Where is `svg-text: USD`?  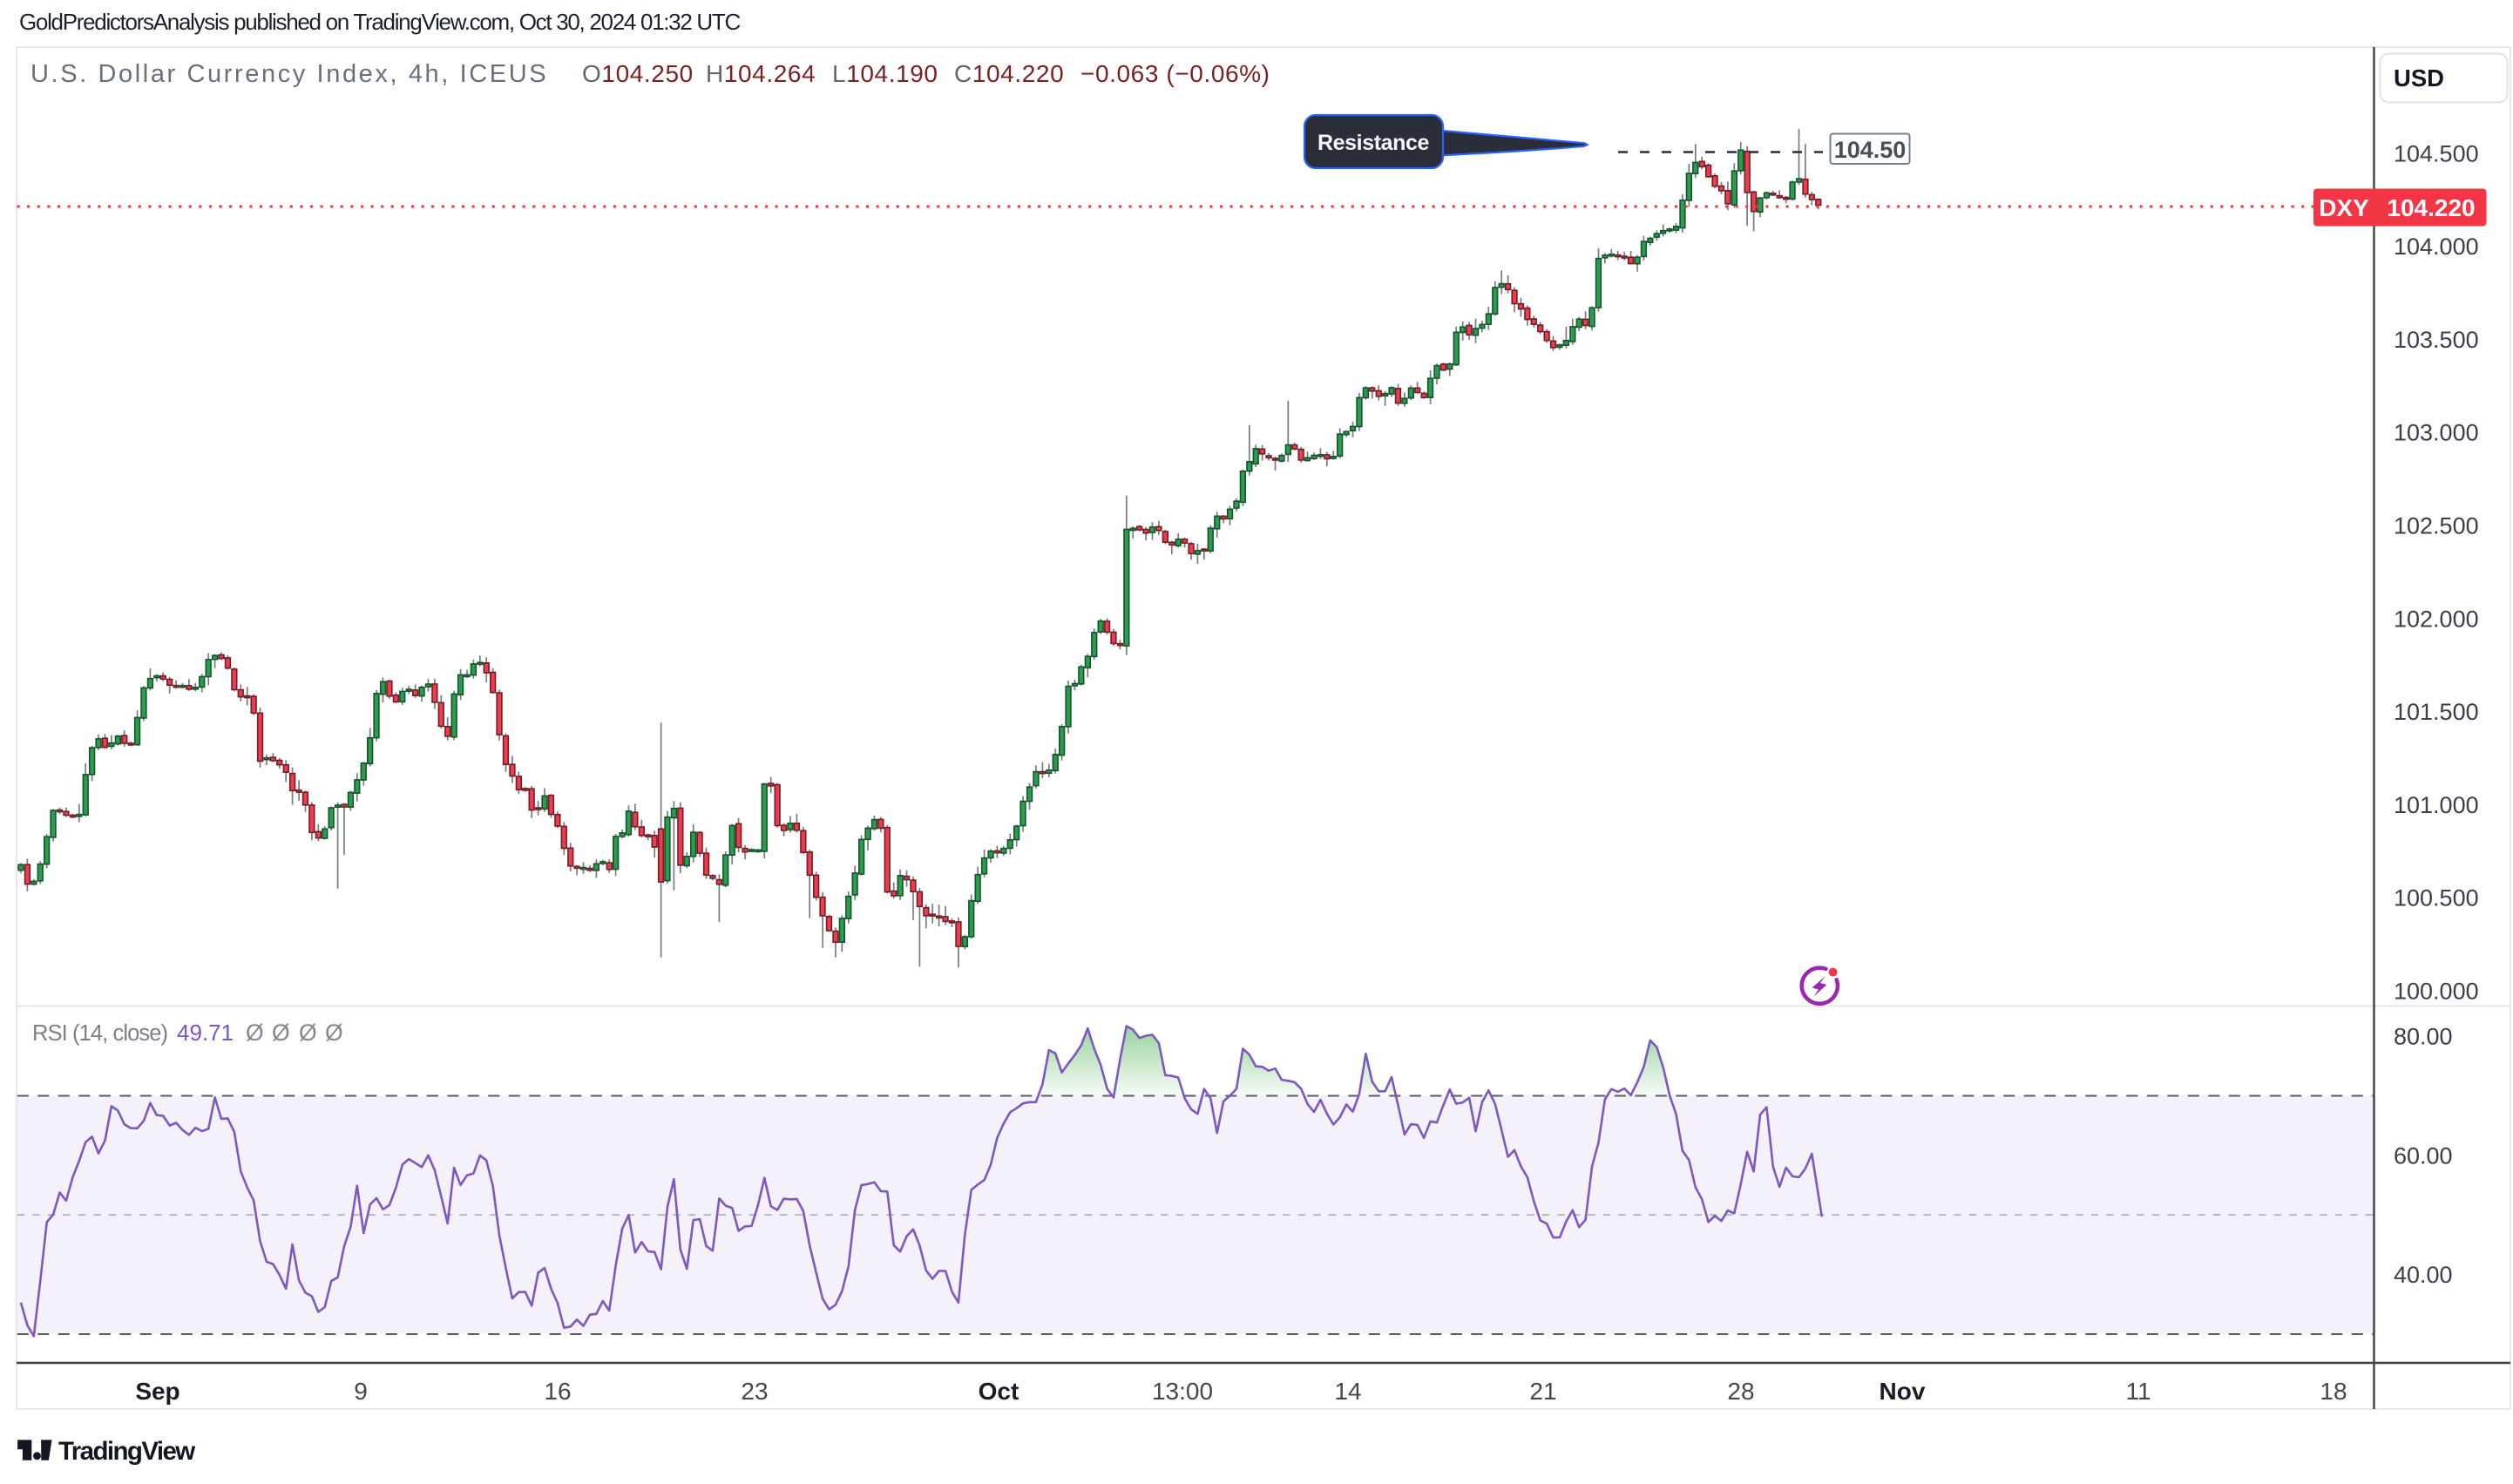
svg-text: USD is located at coordinates (2419, 77).